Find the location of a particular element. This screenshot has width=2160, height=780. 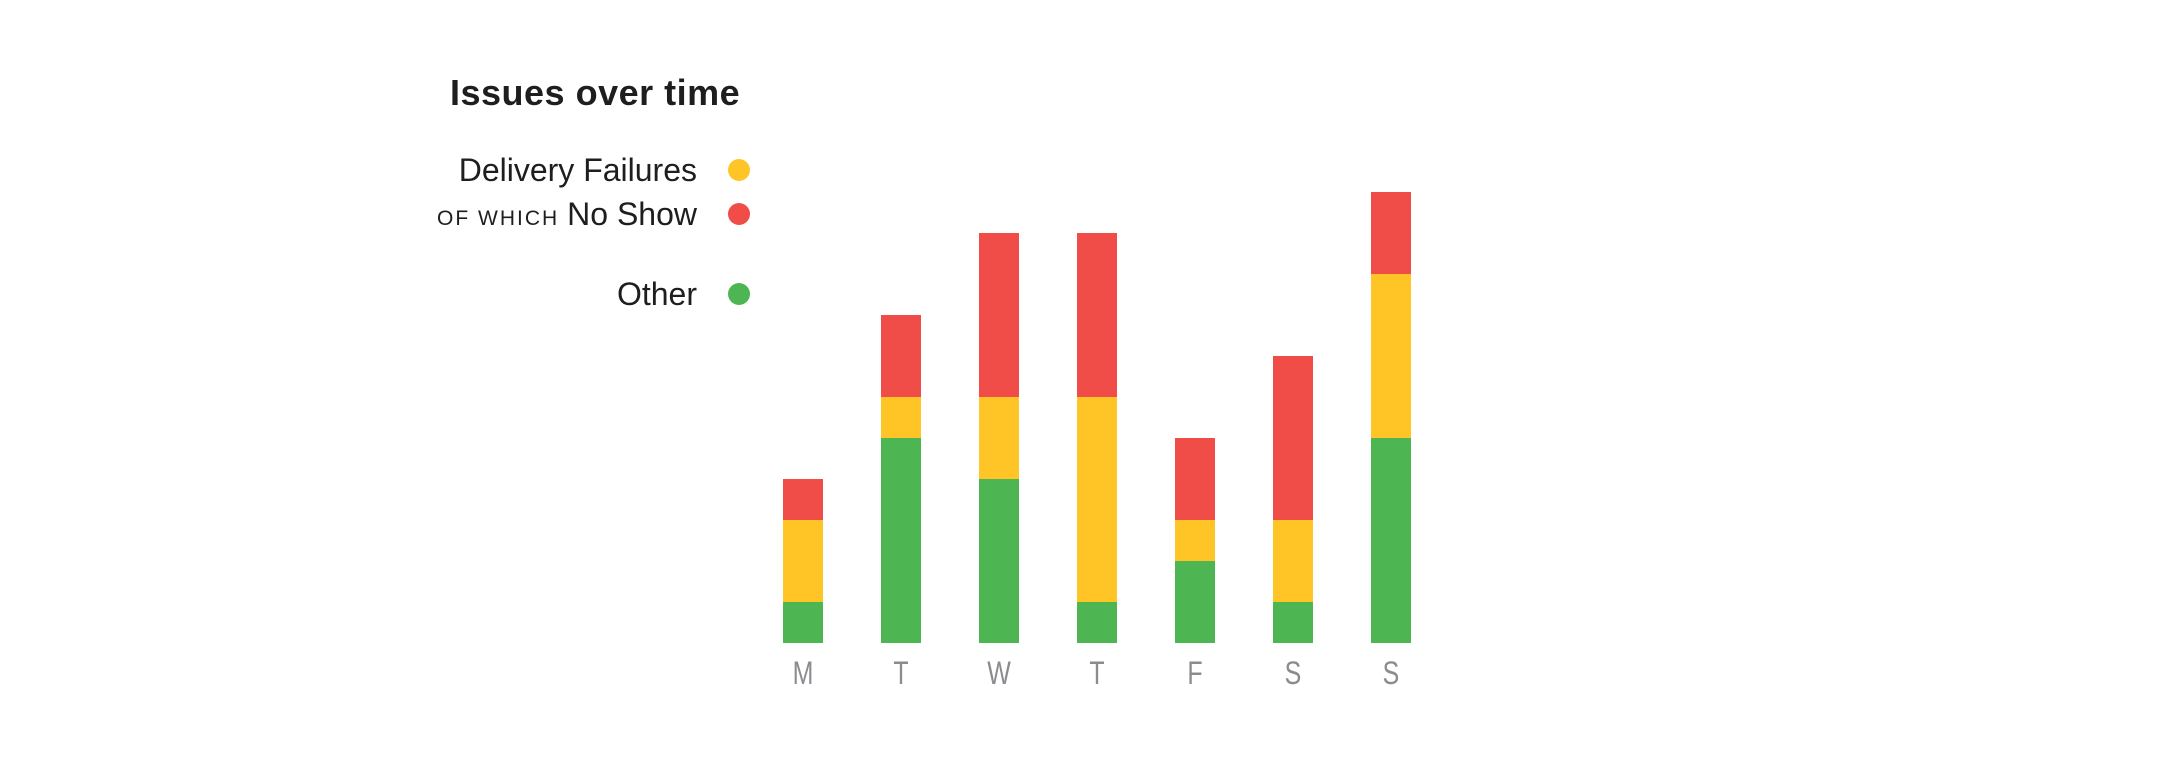

x-axis-label: W is located at coordinates (999, 673).